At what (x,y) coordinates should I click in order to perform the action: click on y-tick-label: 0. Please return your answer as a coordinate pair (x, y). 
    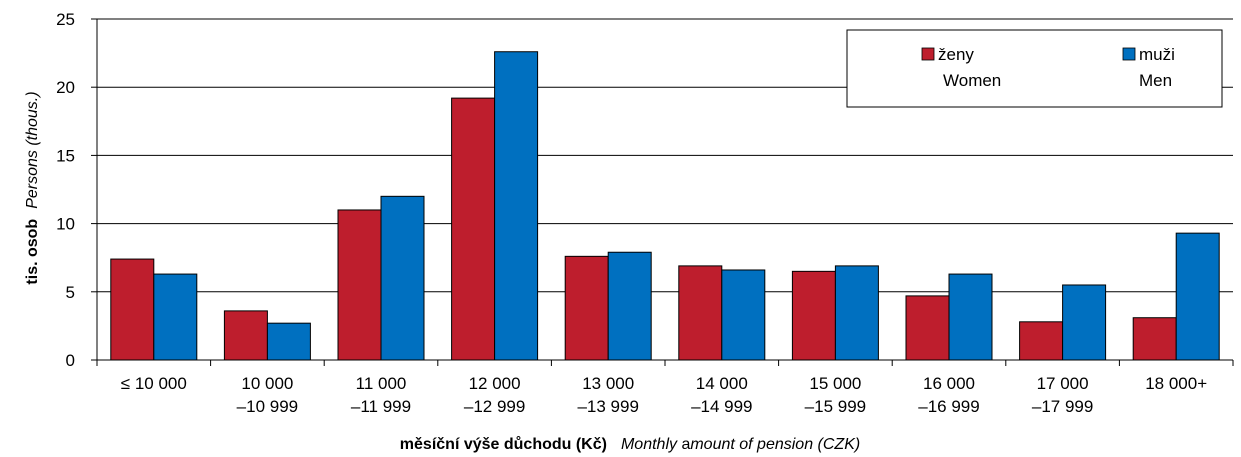
    Looking at the image, I should click on (70, 360).